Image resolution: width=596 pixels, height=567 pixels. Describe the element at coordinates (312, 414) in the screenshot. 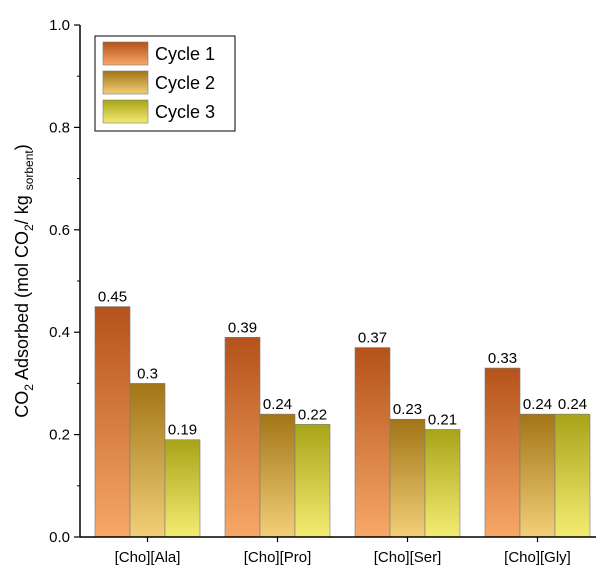

I see `data-label: 0.22` at that location.